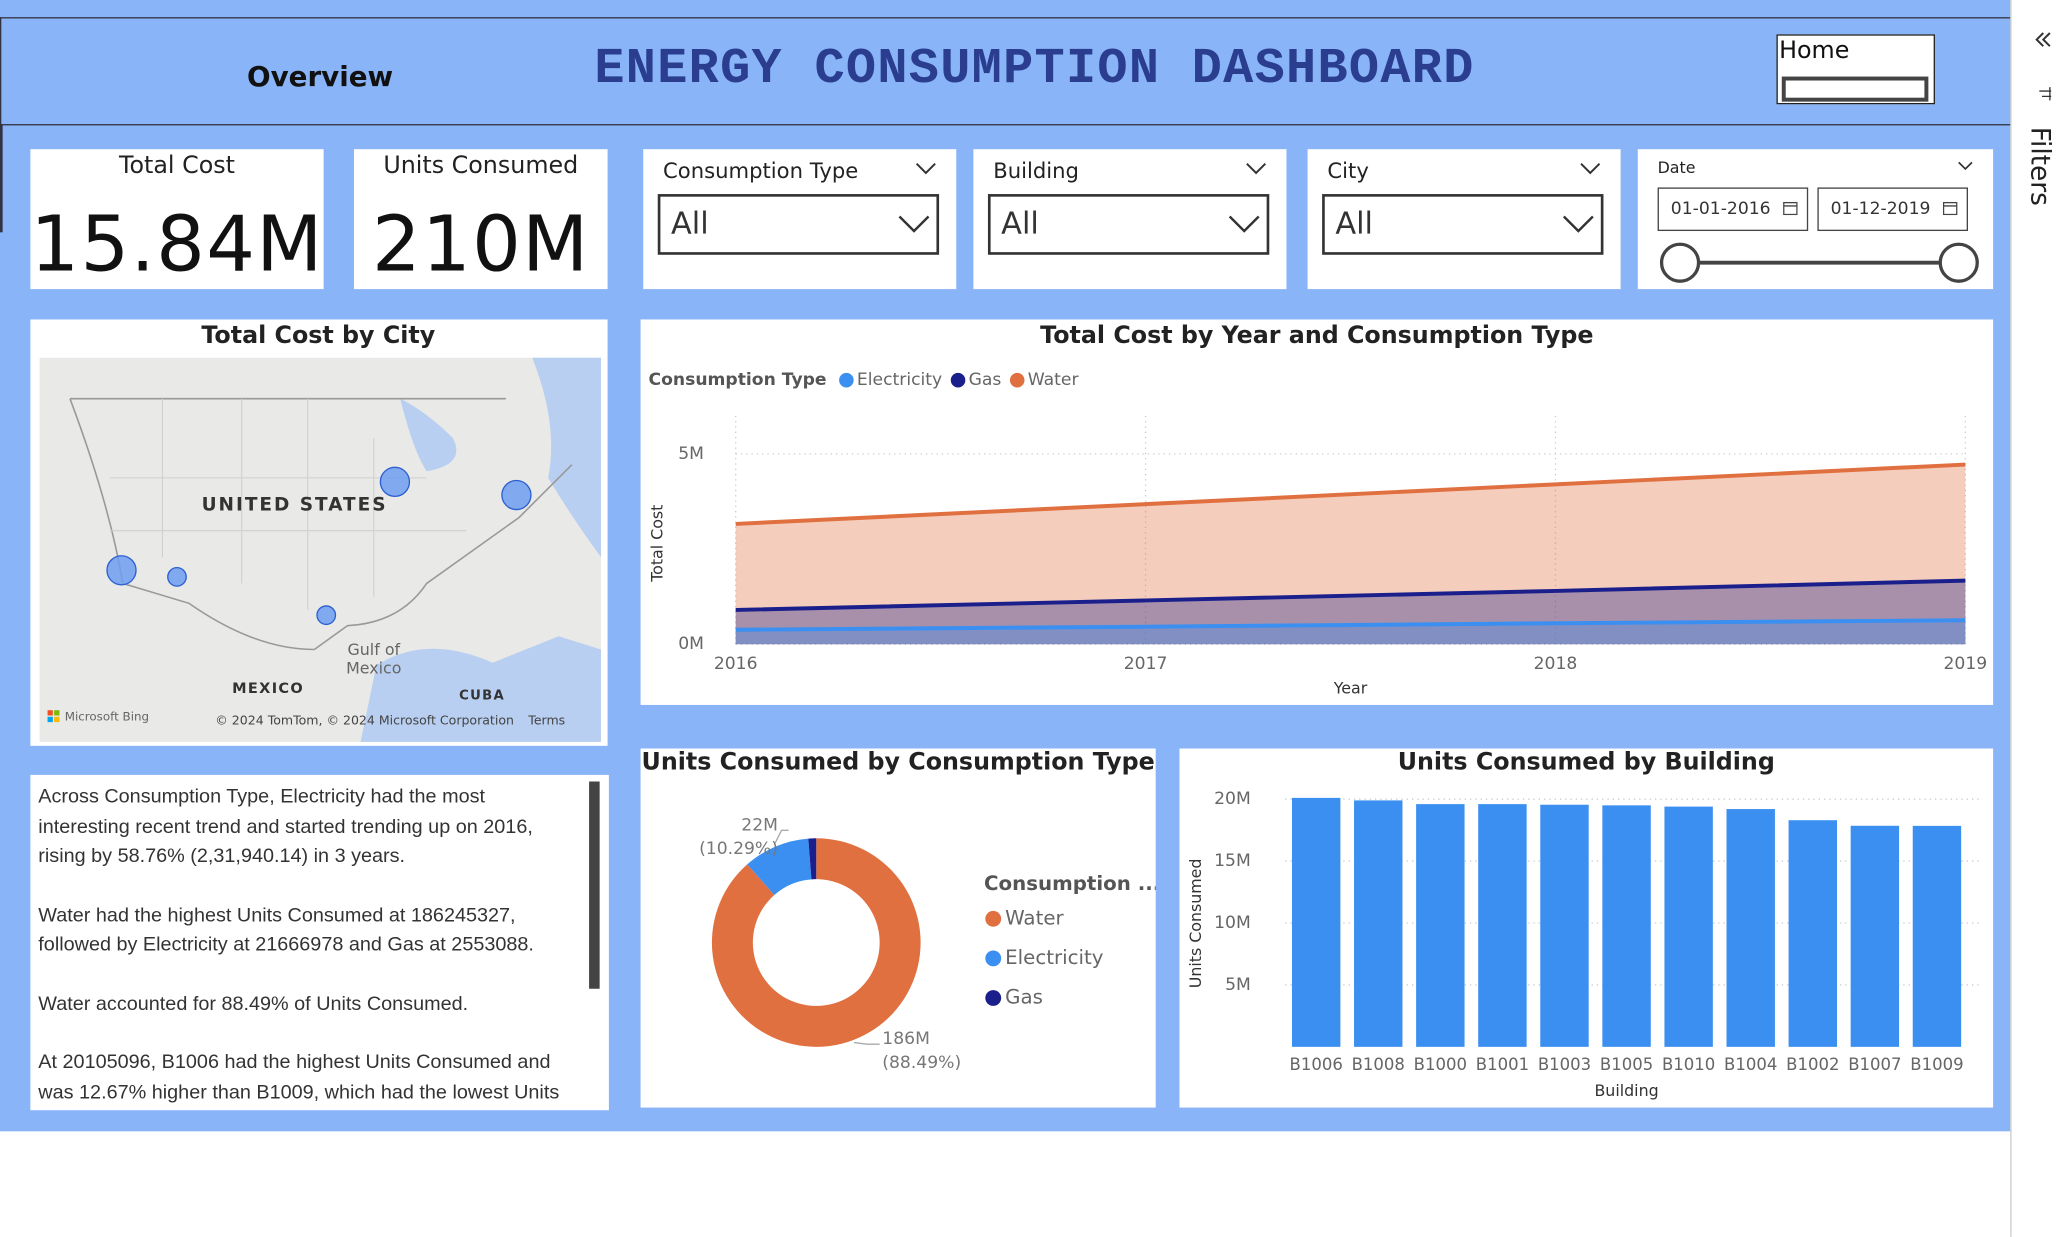  I want to click on x-tick-label: B1010, so click(1688, 1064).